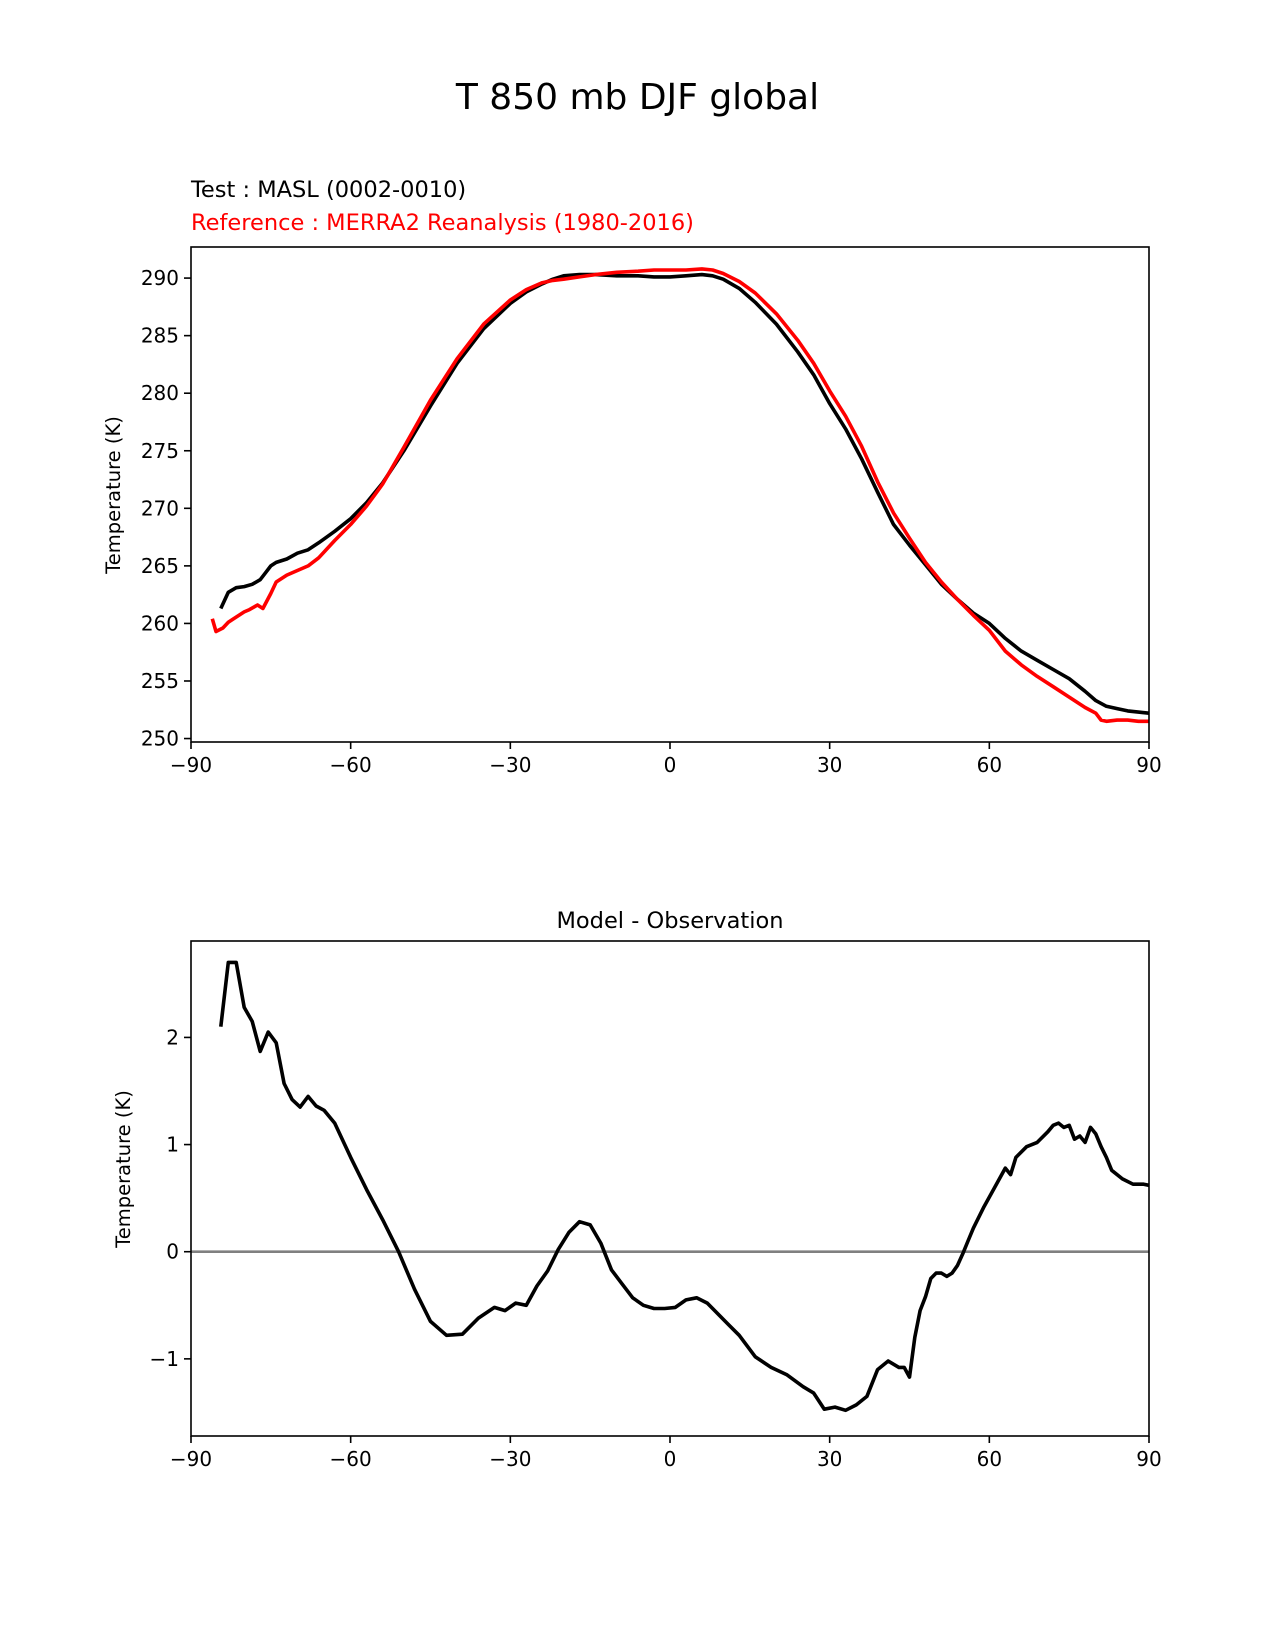 The image size is (1275, 1650). I want to click on top-y-tick-label: 250, so click(160, 739).